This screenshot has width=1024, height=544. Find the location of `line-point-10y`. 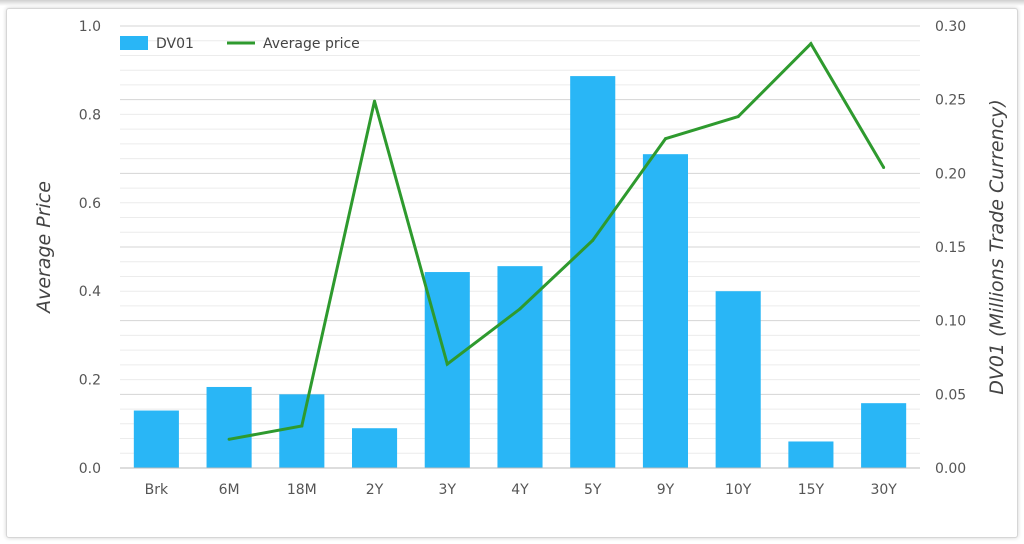

line-point-10y is located at coordinates (738, 117).